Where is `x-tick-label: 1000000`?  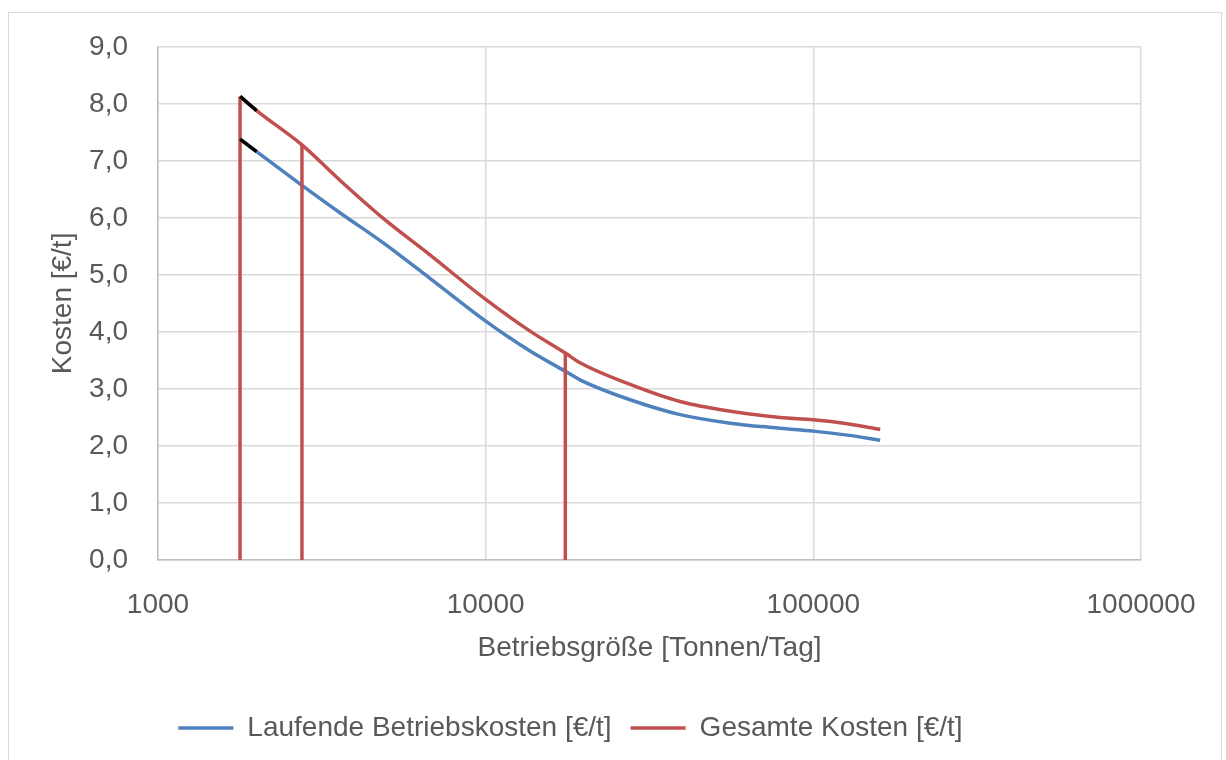 x-tick-label: 1000000 is located at coordinates (1141, 603).